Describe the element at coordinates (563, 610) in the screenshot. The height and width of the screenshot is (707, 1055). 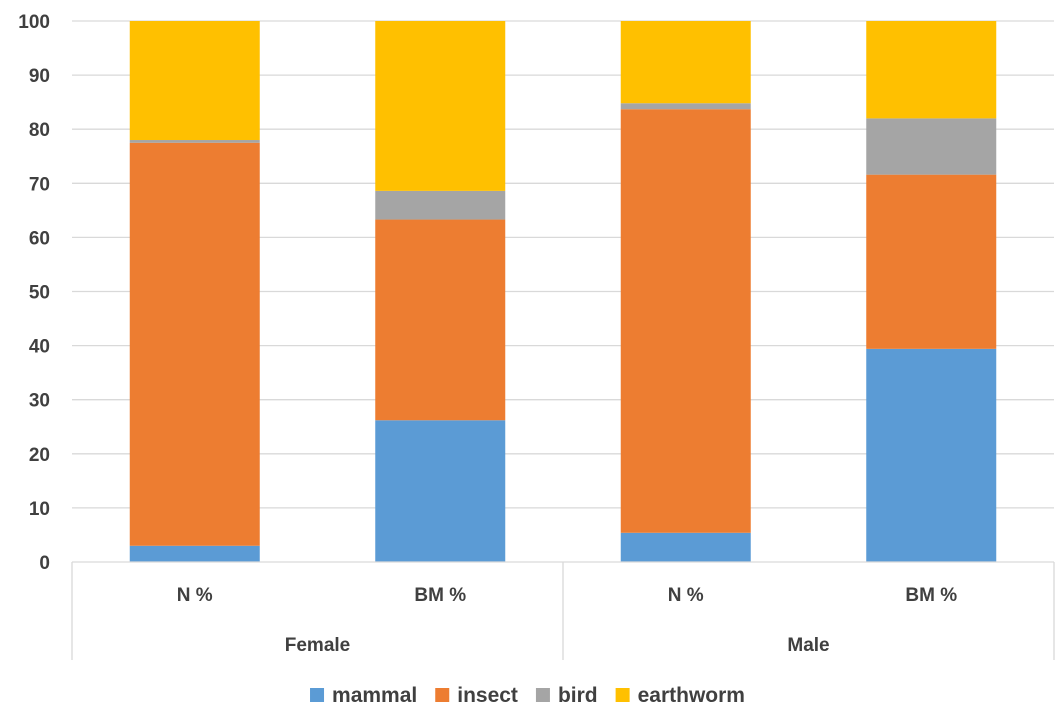
I see `x-axis` at that location.